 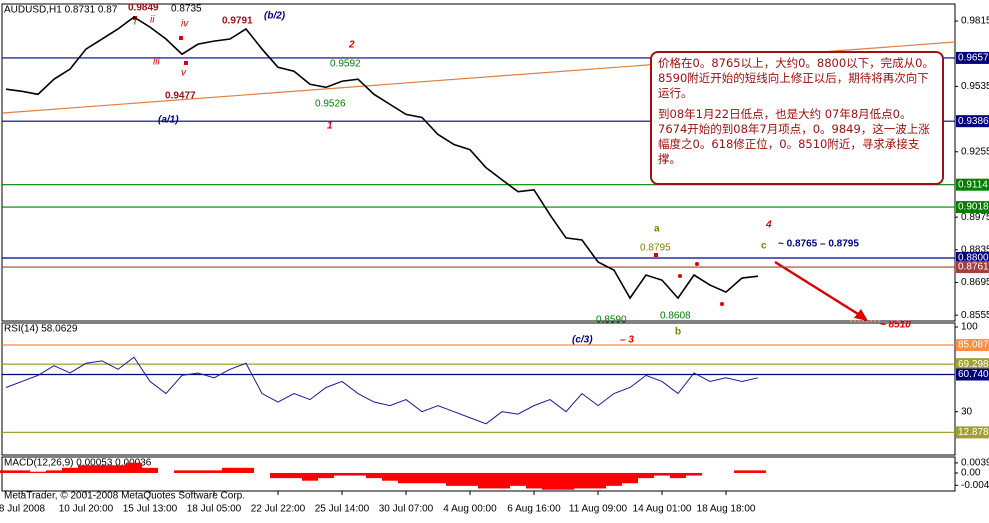 I want to click on x-tick-label: 18 Jul 05:00, so click(x=214, y=509).